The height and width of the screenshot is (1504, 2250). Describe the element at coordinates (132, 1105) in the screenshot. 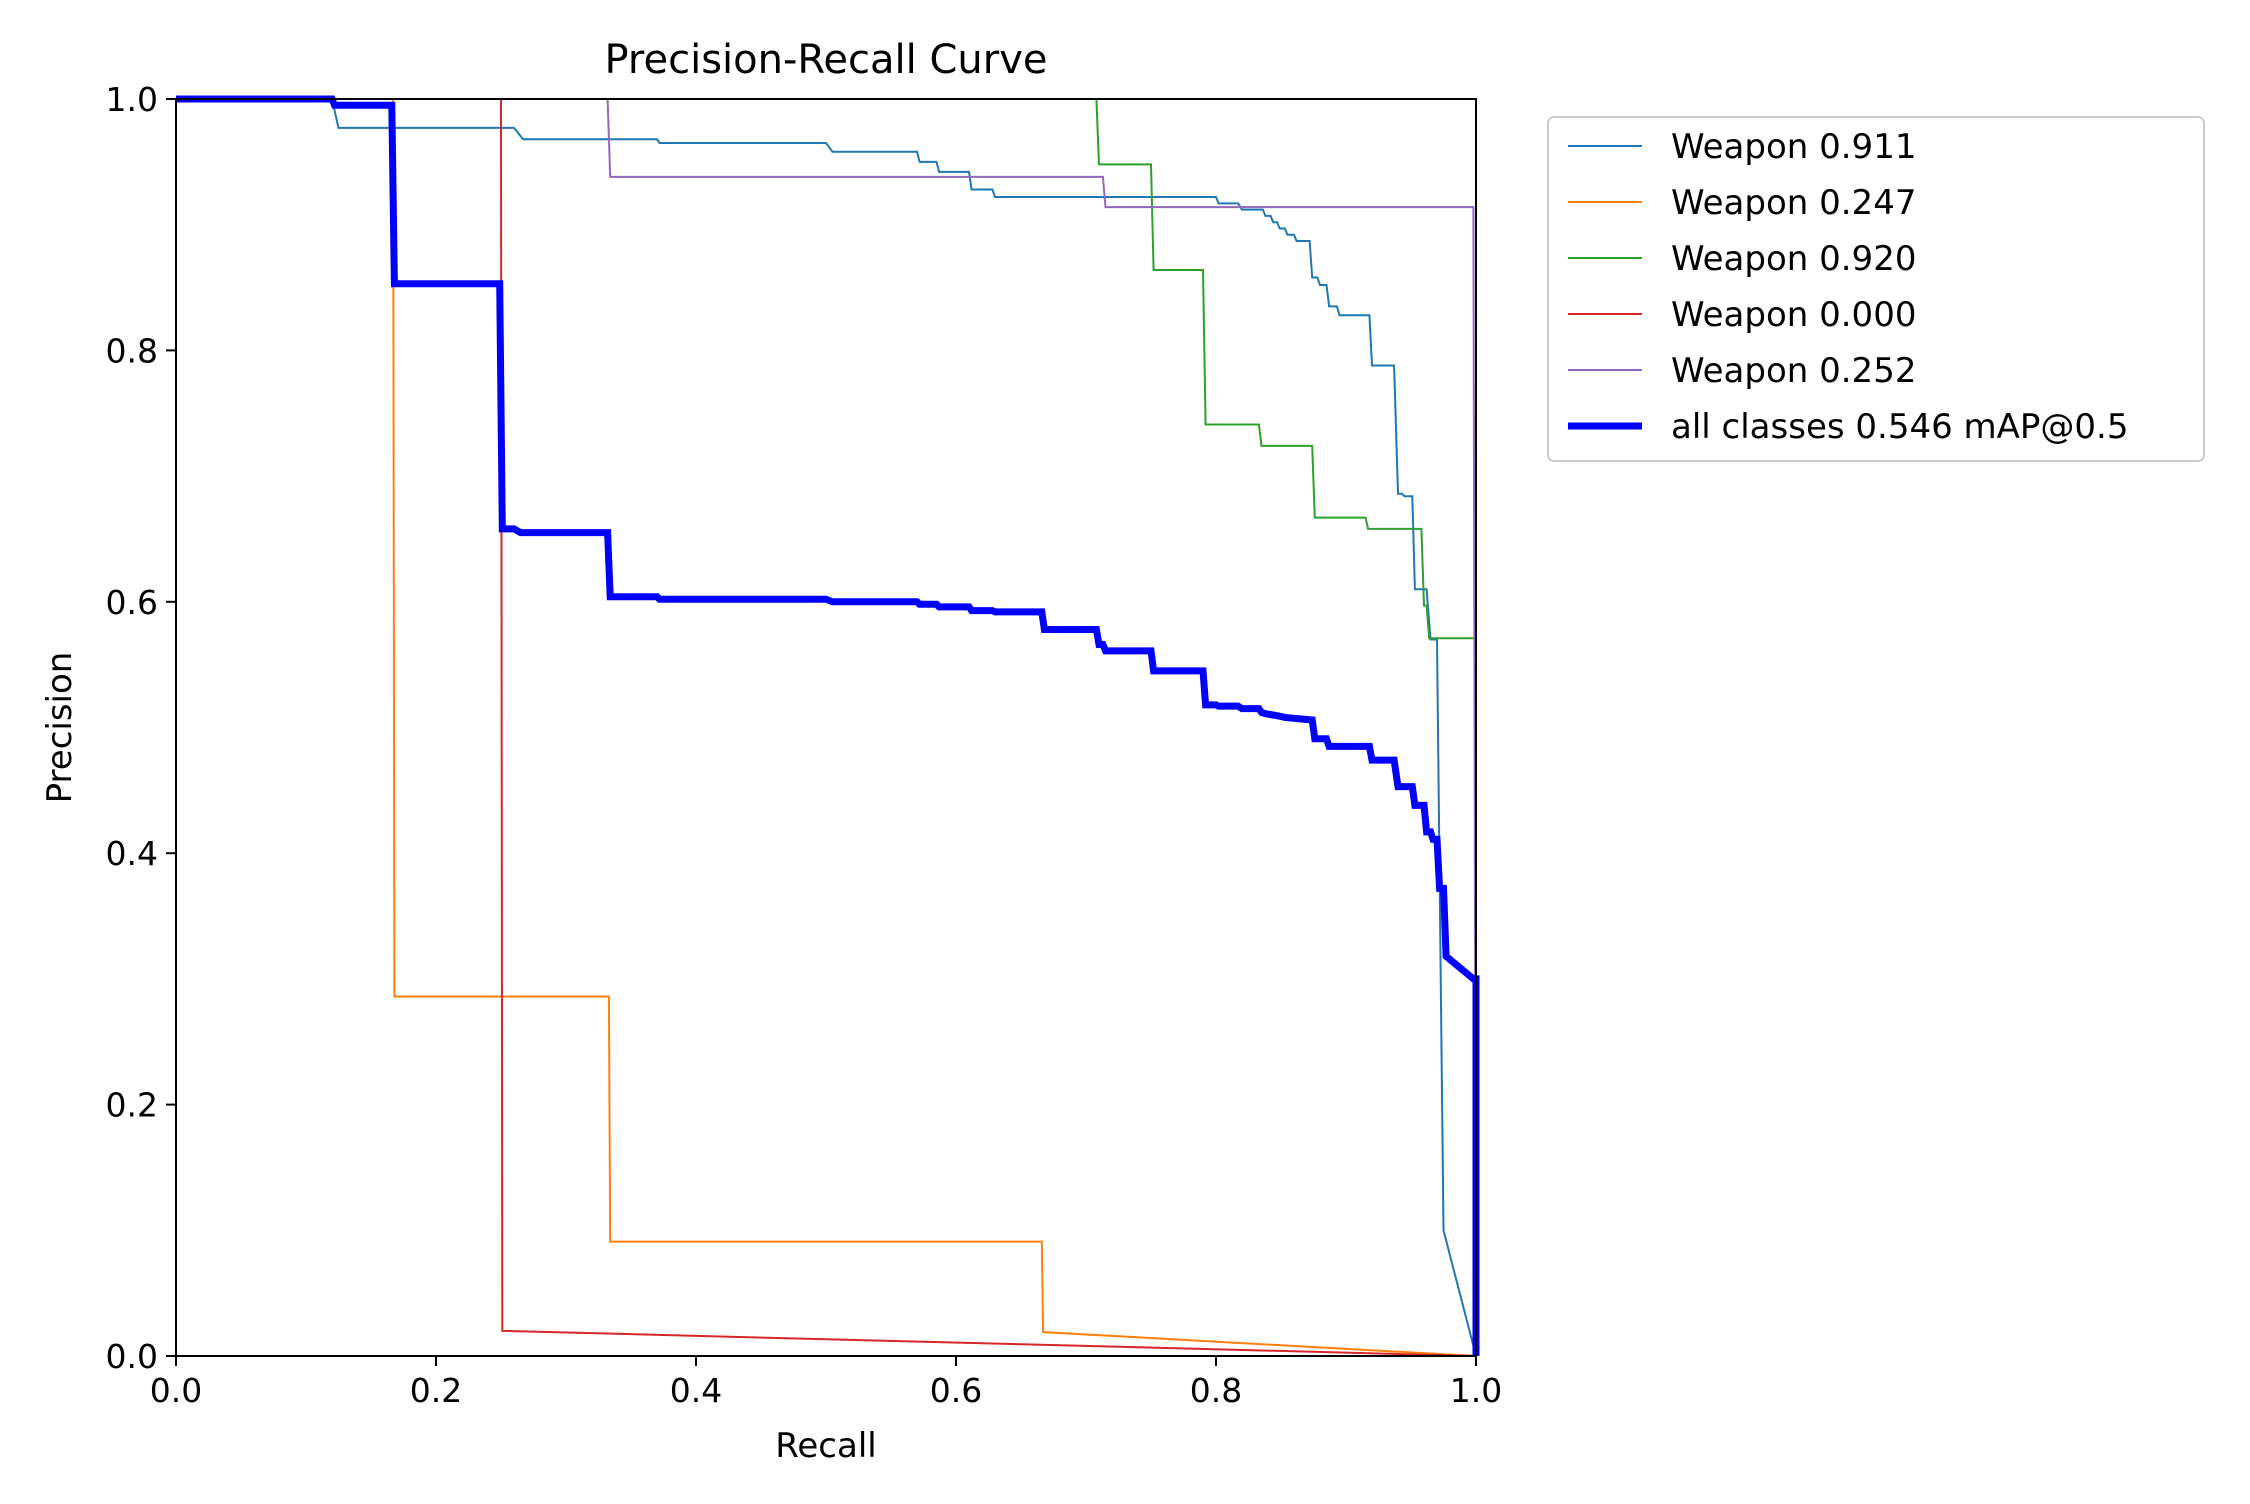

I see `y-tick-label-2: 0.2` at that location.